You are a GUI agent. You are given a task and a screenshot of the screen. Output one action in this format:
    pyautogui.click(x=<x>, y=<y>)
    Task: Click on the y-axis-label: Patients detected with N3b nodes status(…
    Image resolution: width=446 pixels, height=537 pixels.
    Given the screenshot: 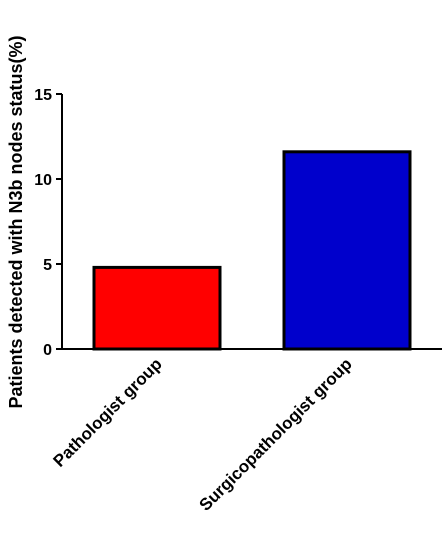 What is the action you would take?
    pyautogui.click(x=16, y=221)
    